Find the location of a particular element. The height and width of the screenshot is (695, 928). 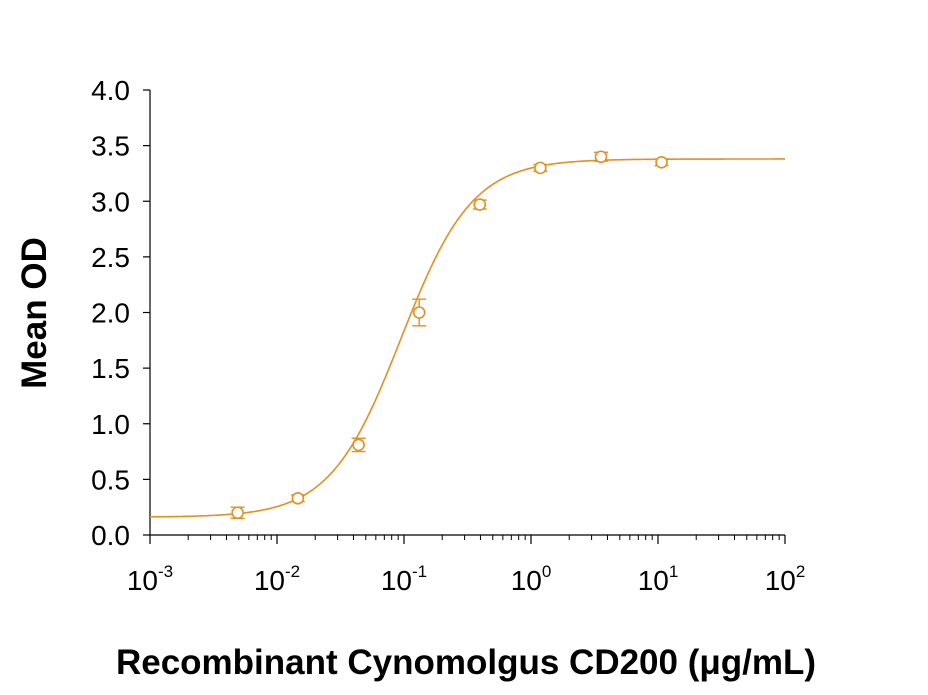

y-tick-label: 1.5 is located at coordinates (110, 368).